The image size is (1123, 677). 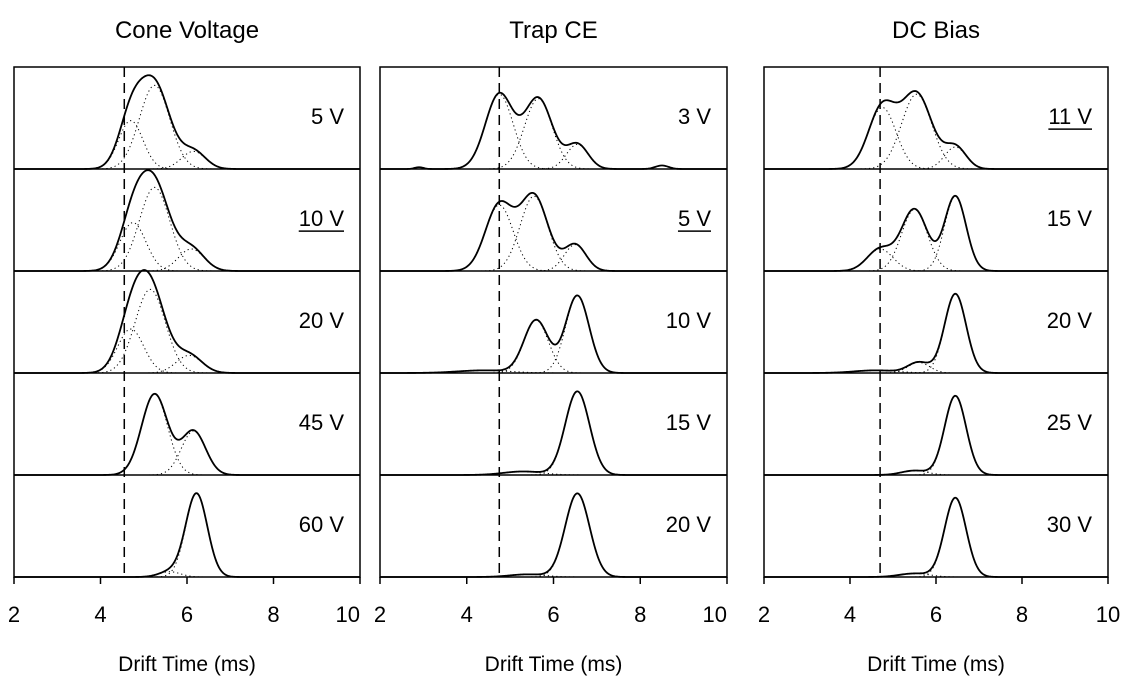 I want to click on subplot-0-4: 60 V, so click(x=187, y=535).